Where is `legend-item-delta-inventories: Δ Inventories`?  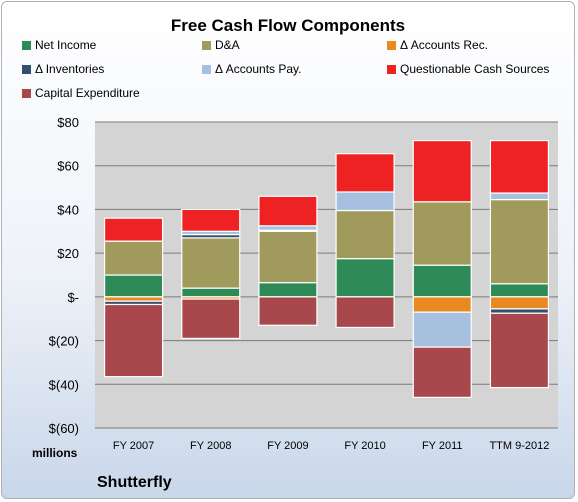
legend-item-delta-inventories: Δ Inventories is located at coordinates (63, 69).